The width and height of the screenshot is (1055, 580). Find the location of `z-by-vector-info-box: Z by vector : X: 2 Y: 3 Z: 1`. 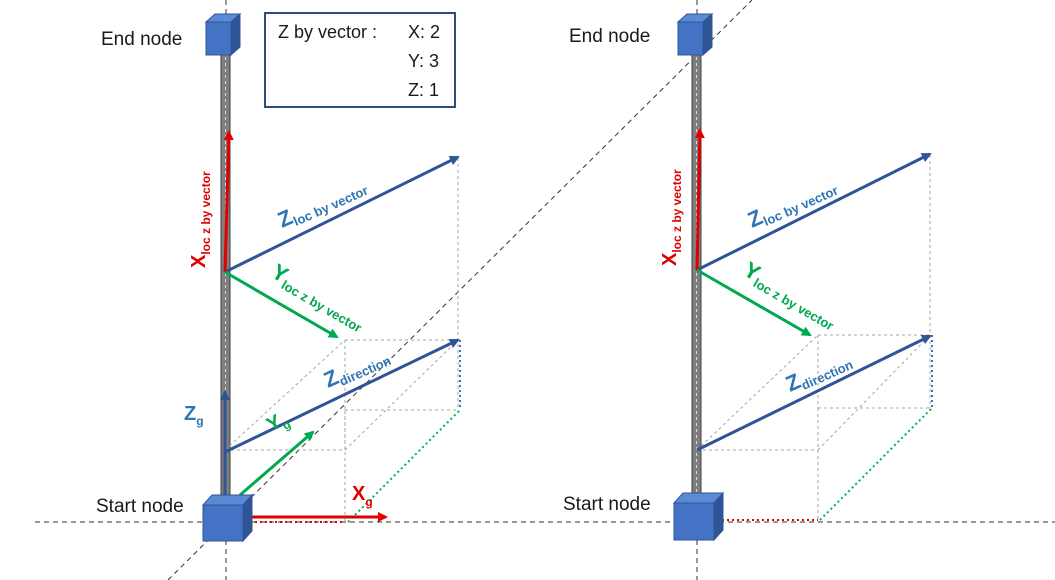

z-by-vector-info-box: Z by vector : X: 2 Y: 3 Z: 1 is located at coordinates (360, 60).